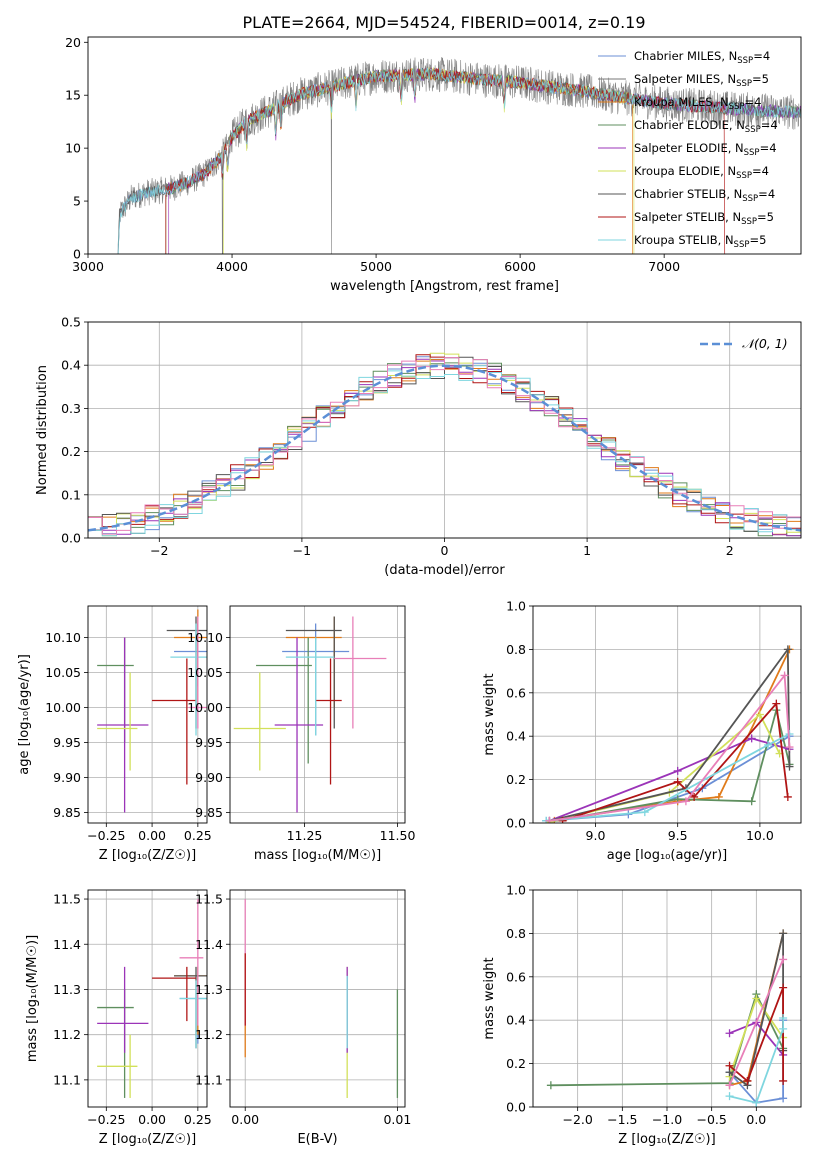 The width and height of the screenshot is (819, 1170). I want to click on y-tick-label: 10.10, so click(63, 637).